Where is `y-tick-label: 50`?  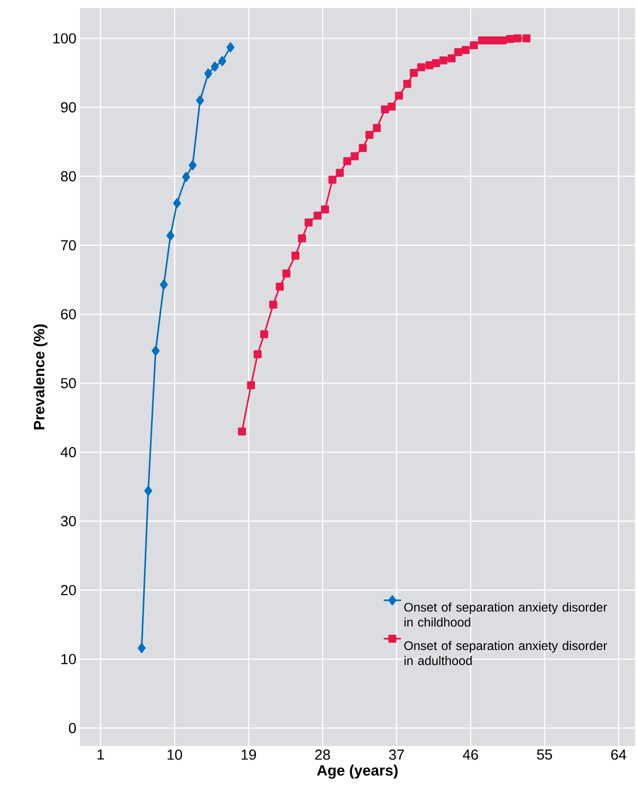 y-tick-label: 50 is located at coordinates (68, 383).